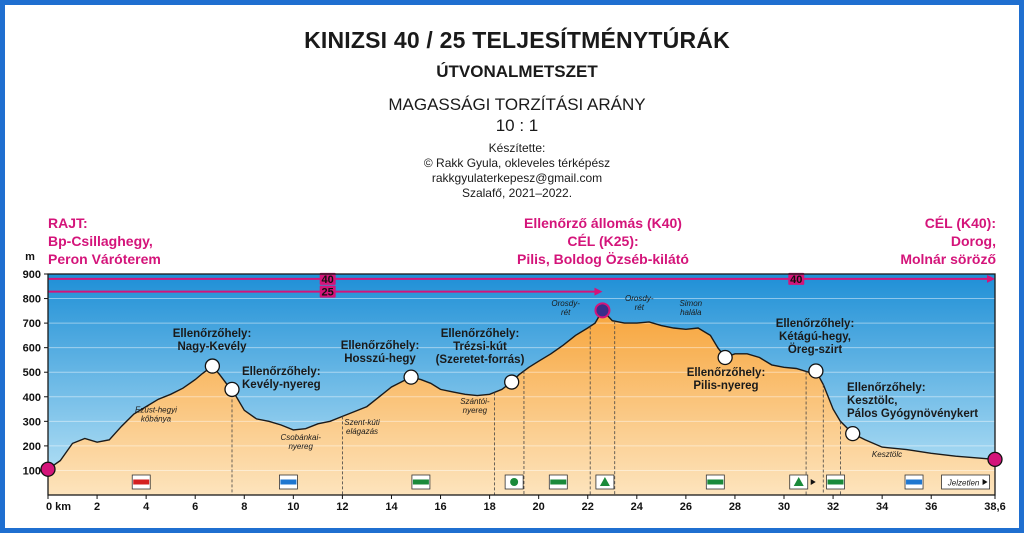 This screenshot has width=1024, height=533. Describe the element at coordinates (100, 241) in the screenshot. I see `start-label: Bp-Csillaghegy,` at that location.